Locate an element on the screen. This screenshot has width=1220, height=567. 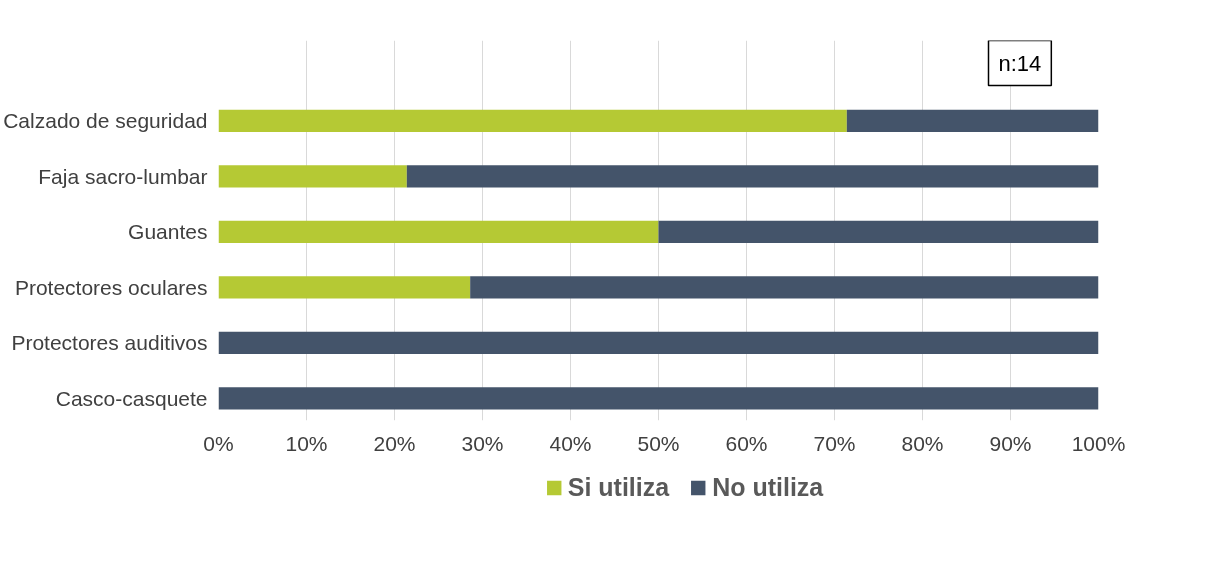
x-tick-label: 60% is located at coordinates (746, 443).